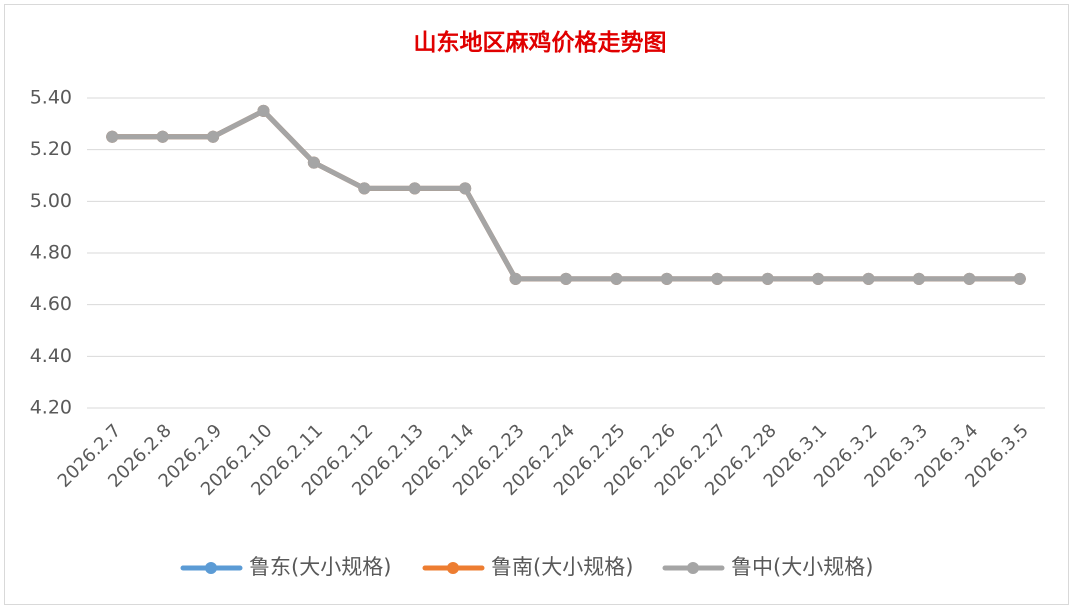 The height and width of the screenshot is (611, 1080). What do you see at coordinates (51, 356) in the screenshot?
I see `y-tick-label: 4.40` at bounding box center [51, 356].